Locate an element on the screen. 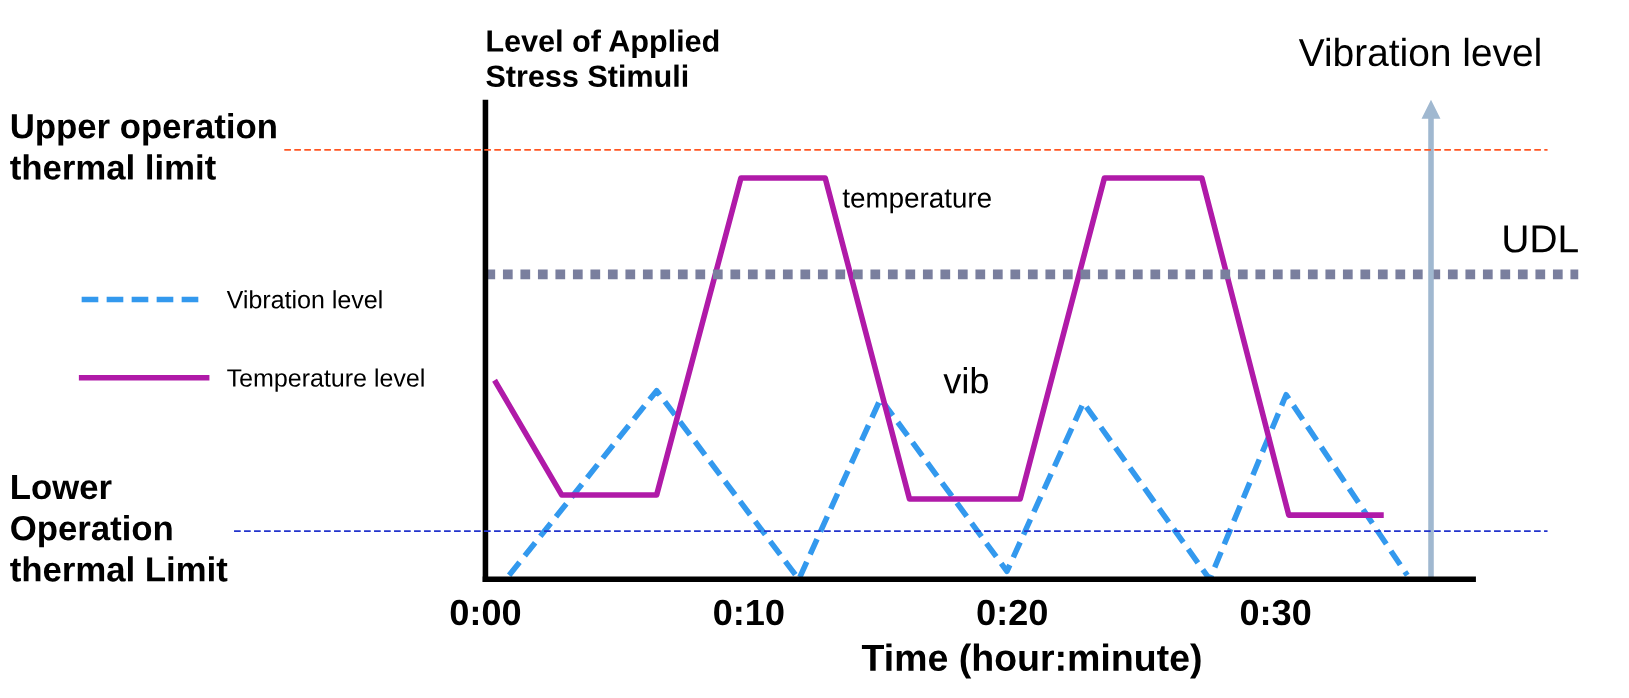 The height and width of the screenshot is (698, 1629). annotation: vib is located at coordinates (965, 380).